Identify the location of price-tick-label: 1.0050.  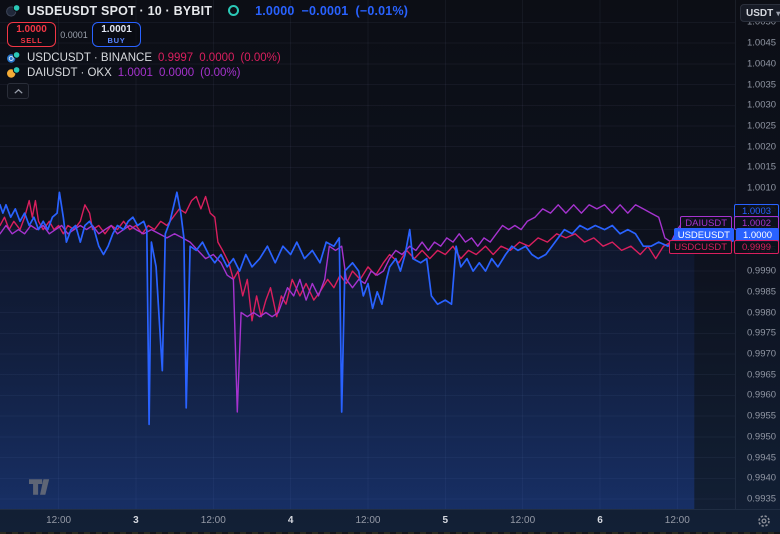
(762, 22).